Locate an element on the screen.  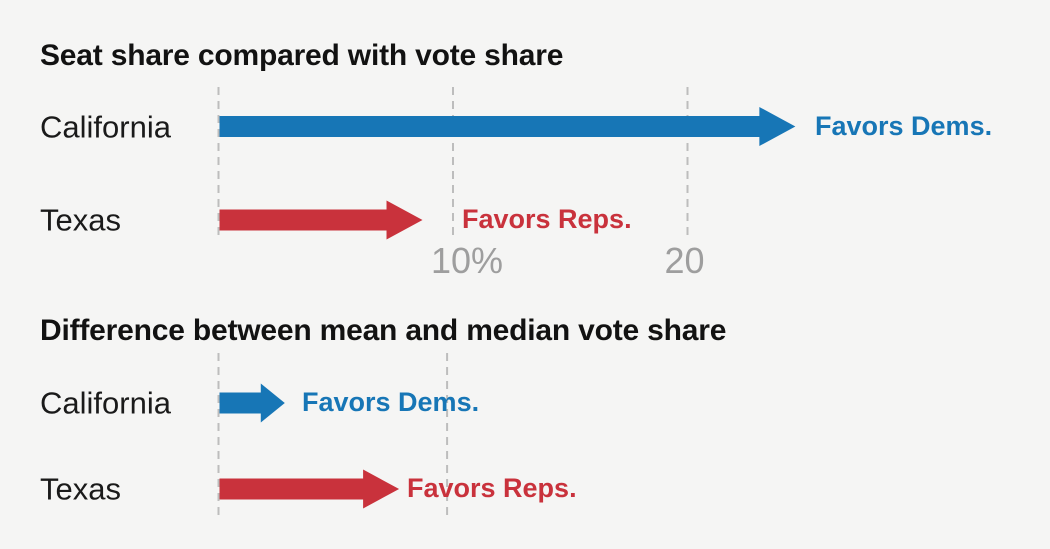
axis-tick-label: 10% is located at coordinates (467, 260).